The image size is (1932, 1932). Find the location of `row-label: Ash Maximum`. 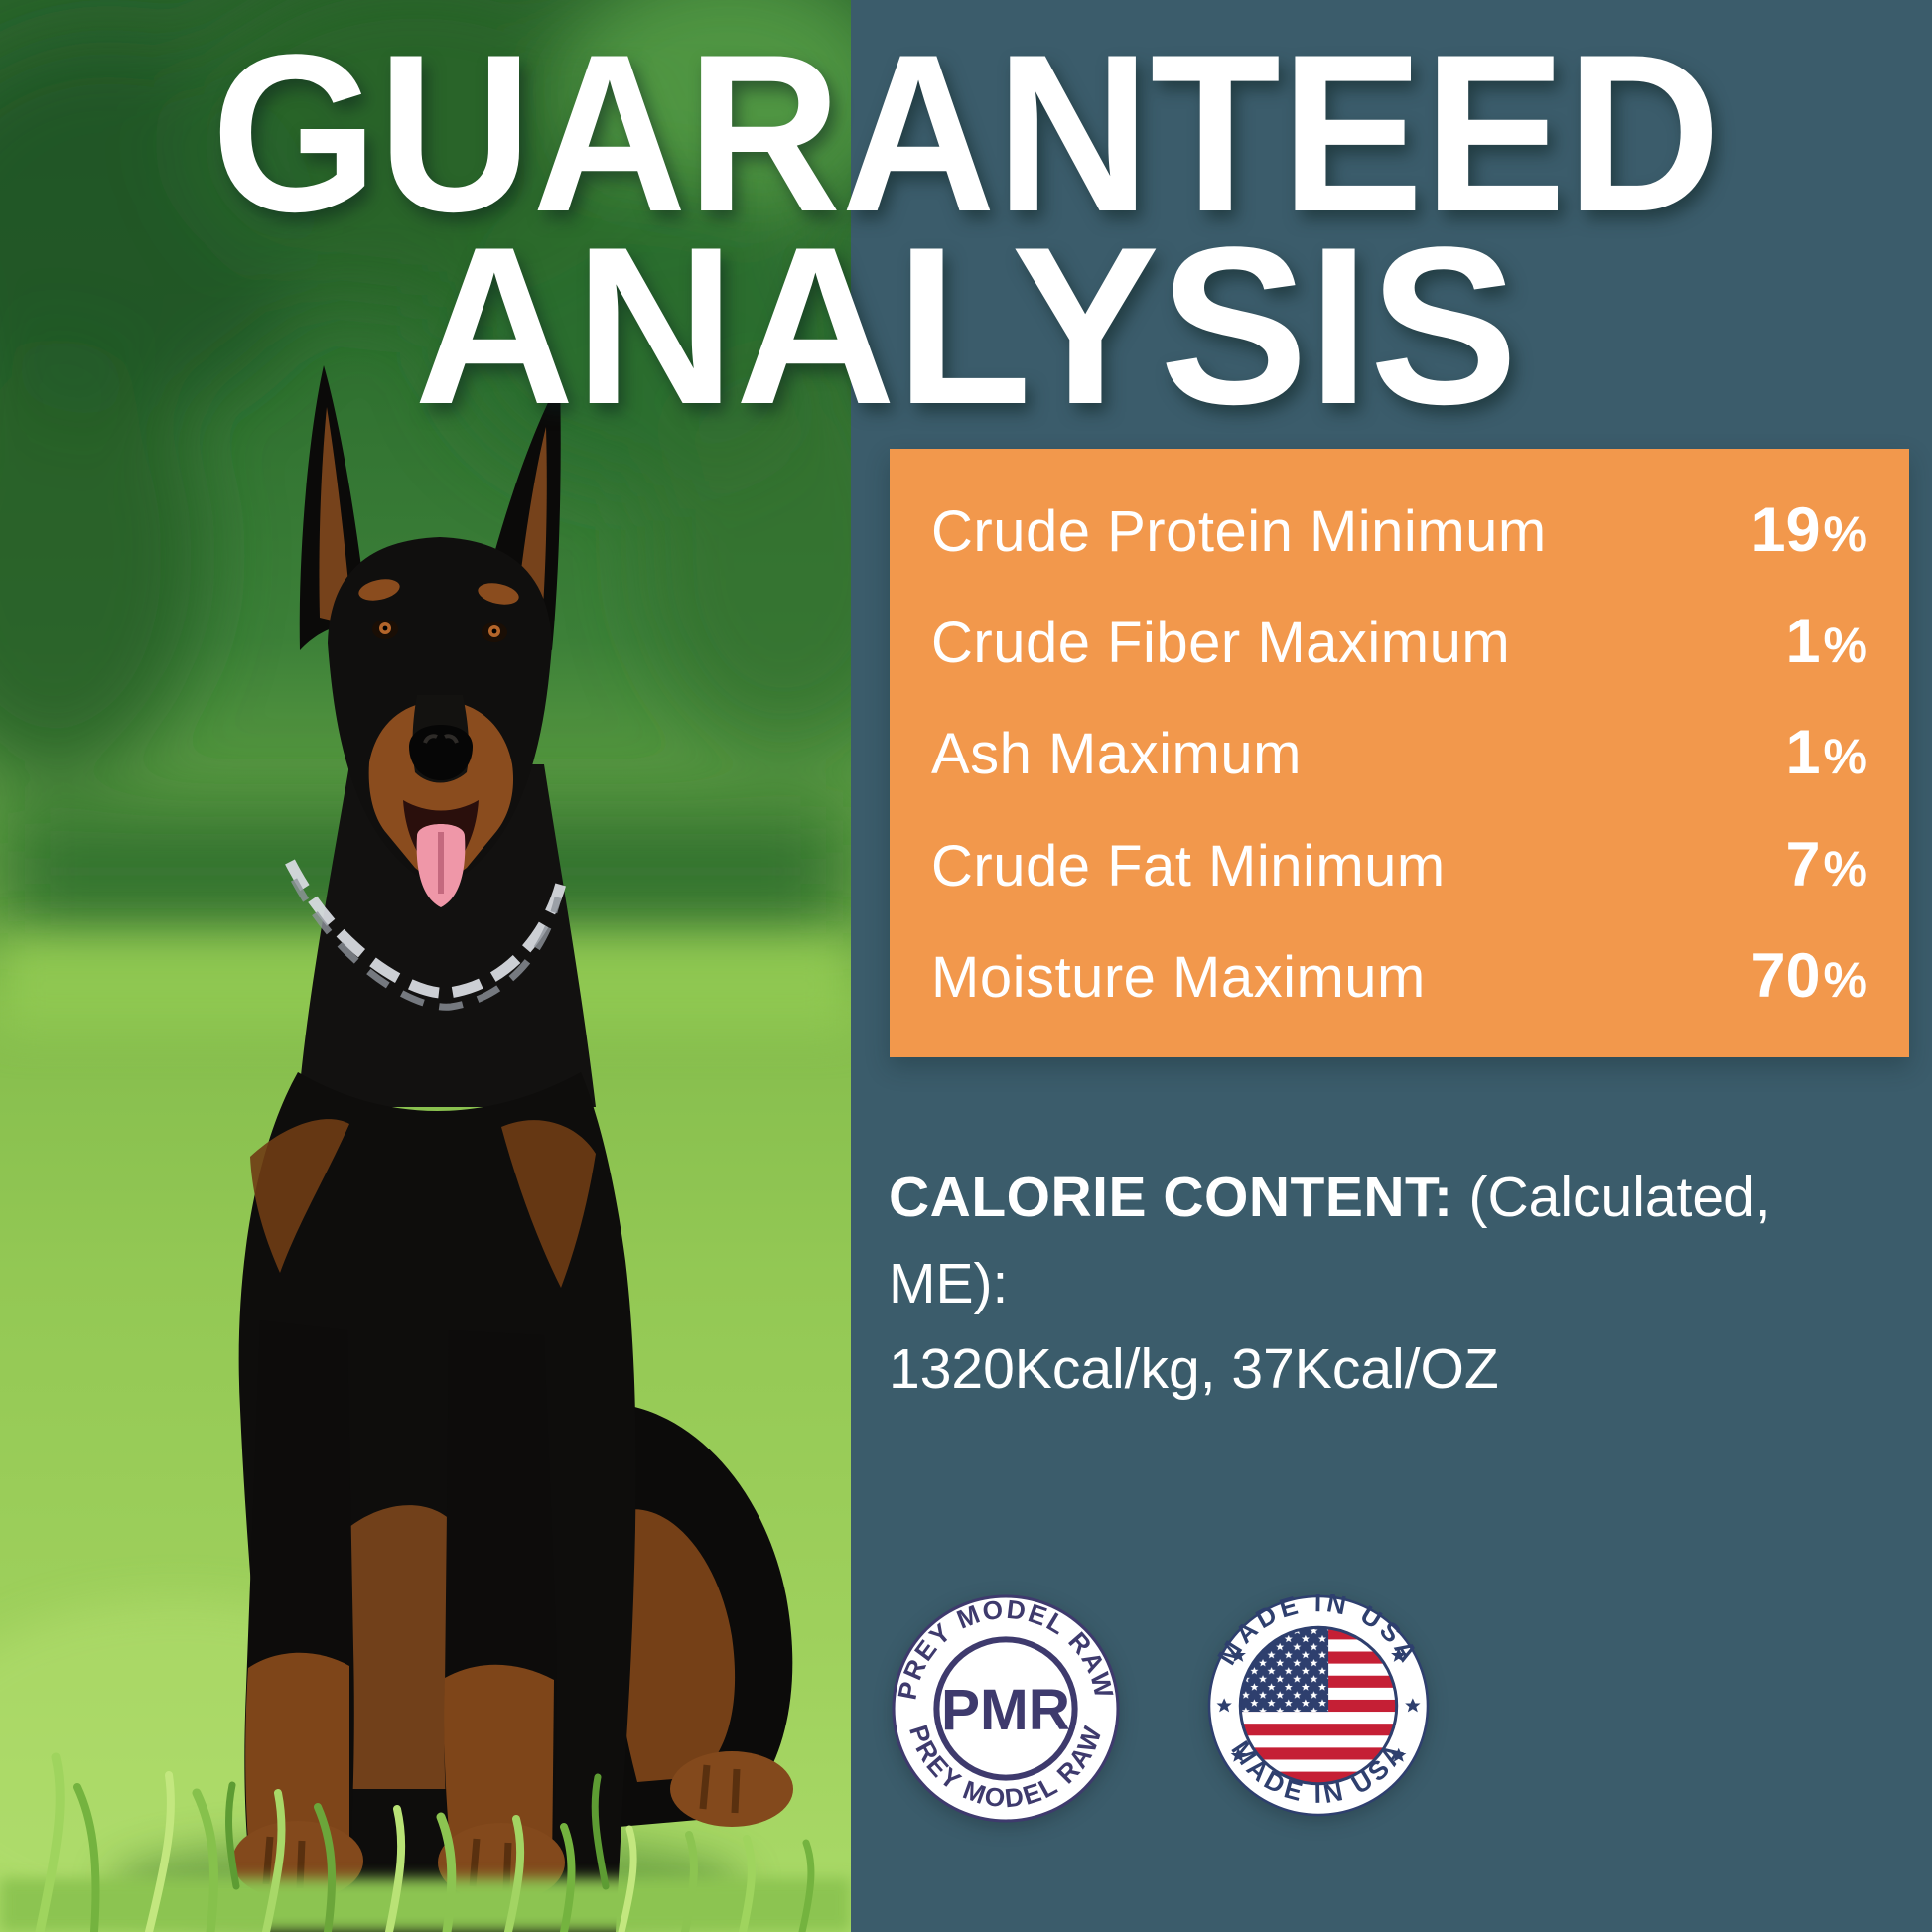

row-label: Ash Maximum is located at coordinates (1117, 755).